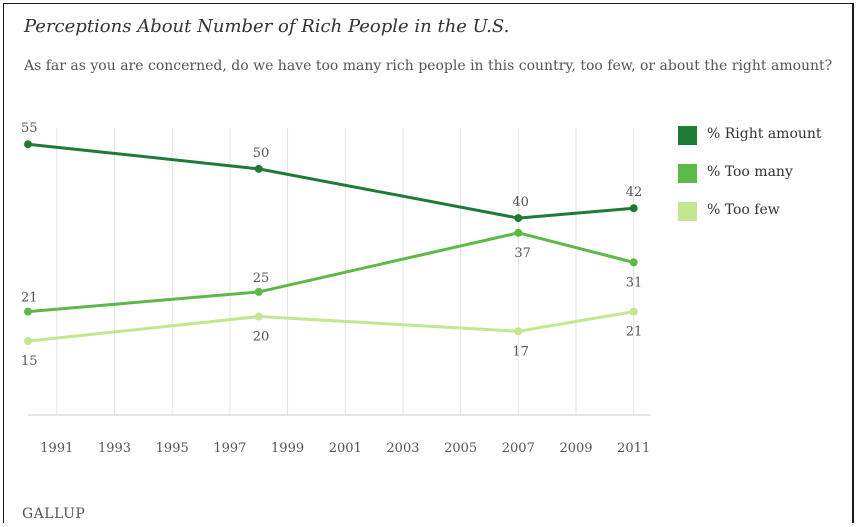 The width and height of the screenshot is (856, 527). I want to click on legend-label: % Too few, so click(743, 210).